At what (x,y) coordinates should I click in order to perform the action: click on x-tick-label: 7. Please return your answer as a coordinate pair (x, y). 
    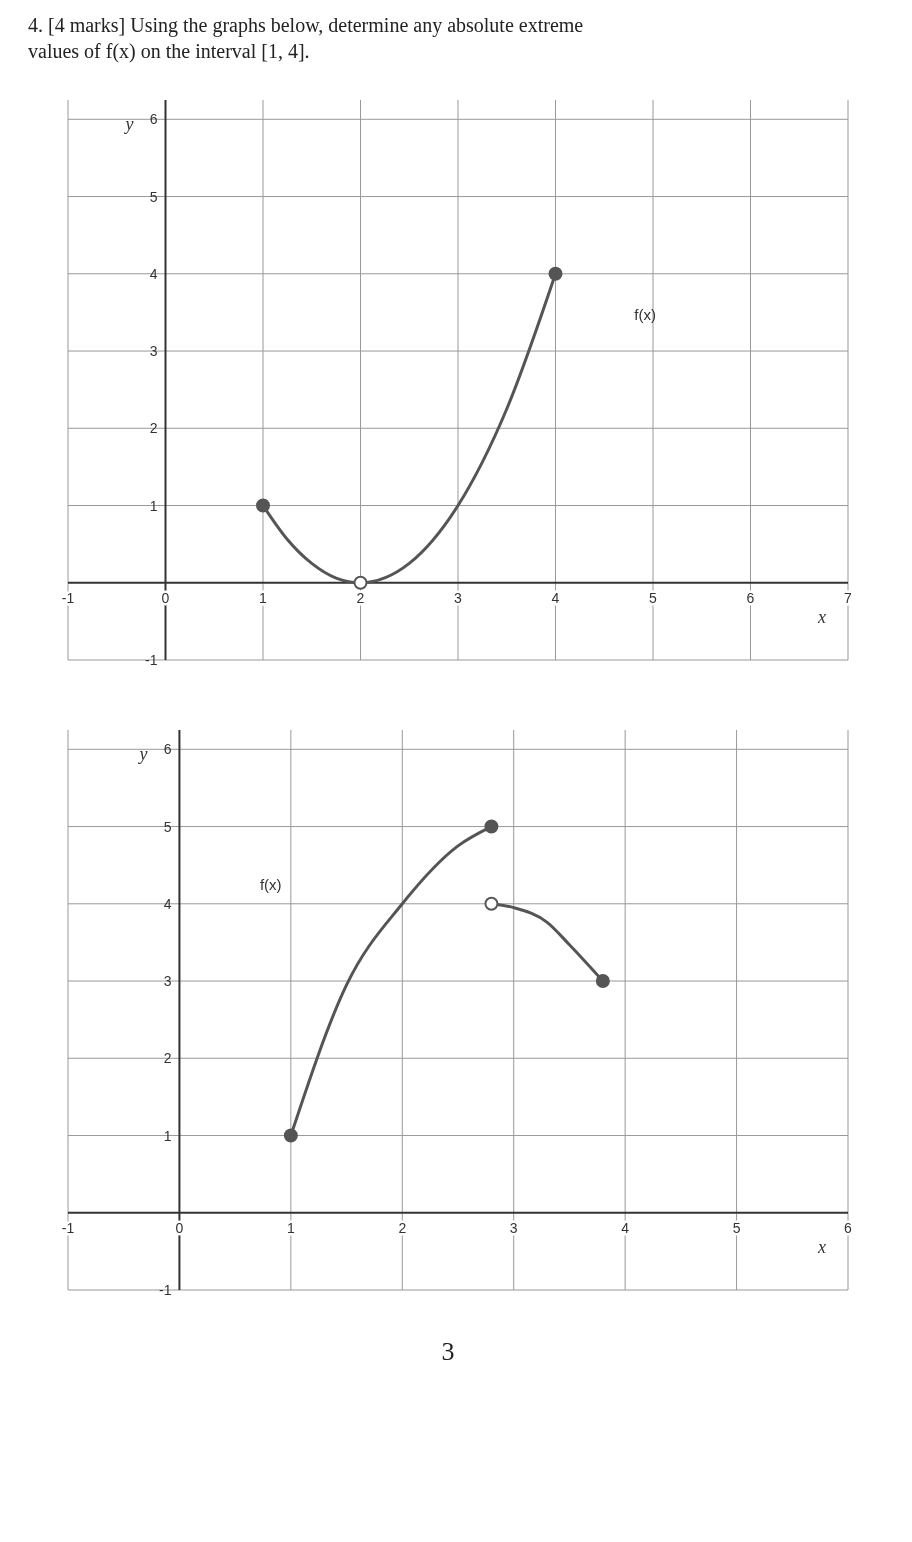
    Looking at the image, I should click on (848, 597).